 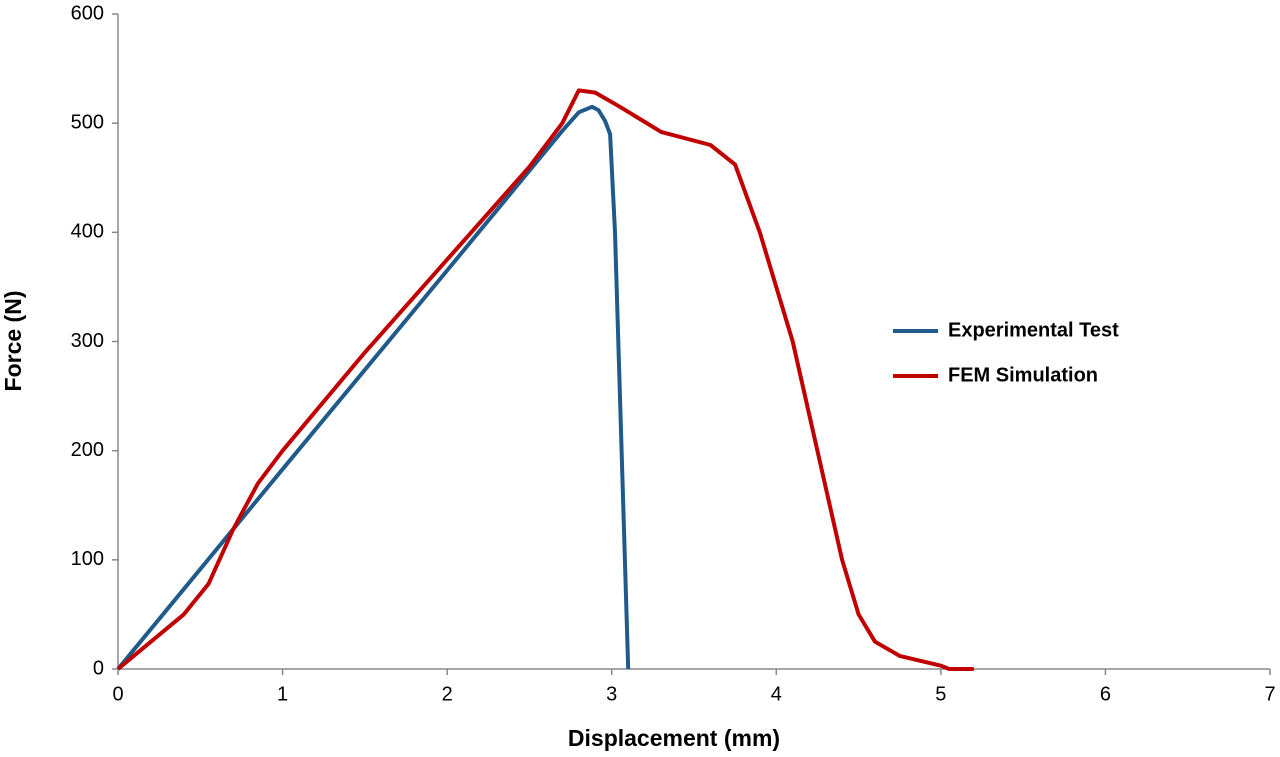 I want to click on x-tick-label: 4, so click(x=776, y=694).